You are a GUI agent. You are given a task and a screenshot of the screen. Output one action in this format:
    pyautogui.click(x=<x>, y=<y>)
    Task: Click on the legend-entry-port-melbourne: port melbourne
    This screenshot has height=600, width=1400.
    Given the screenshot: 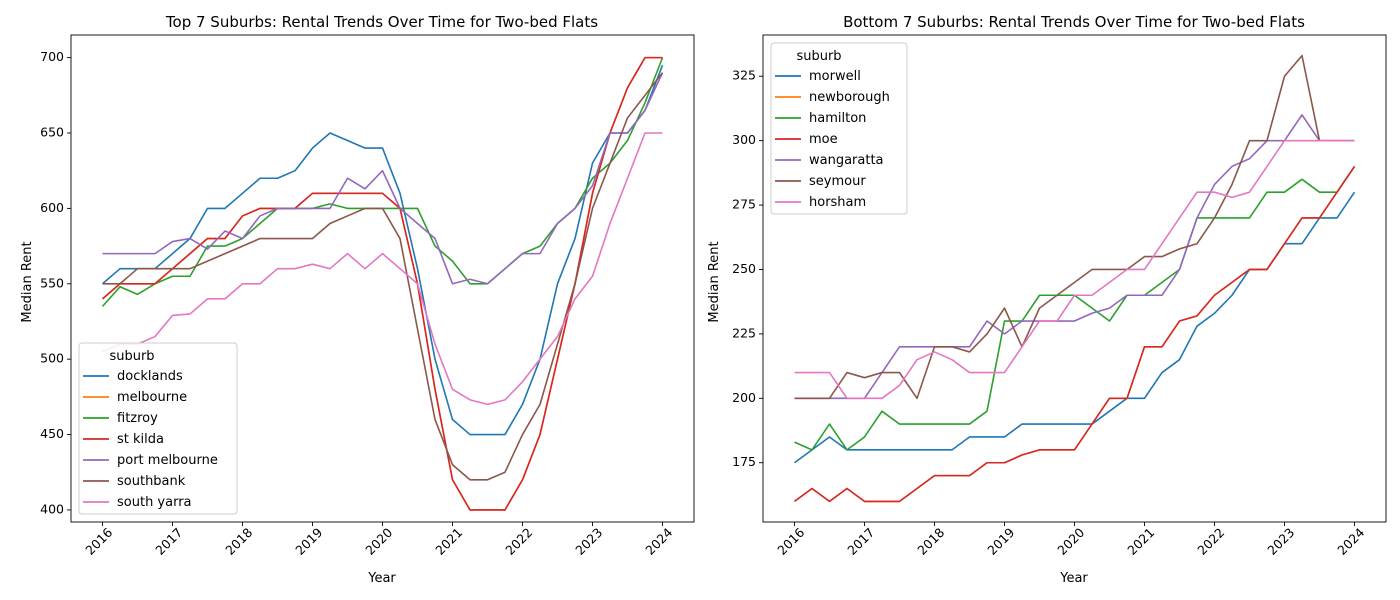 What is the action you would take?
    pyautogui.click(x=167, y=460)
    